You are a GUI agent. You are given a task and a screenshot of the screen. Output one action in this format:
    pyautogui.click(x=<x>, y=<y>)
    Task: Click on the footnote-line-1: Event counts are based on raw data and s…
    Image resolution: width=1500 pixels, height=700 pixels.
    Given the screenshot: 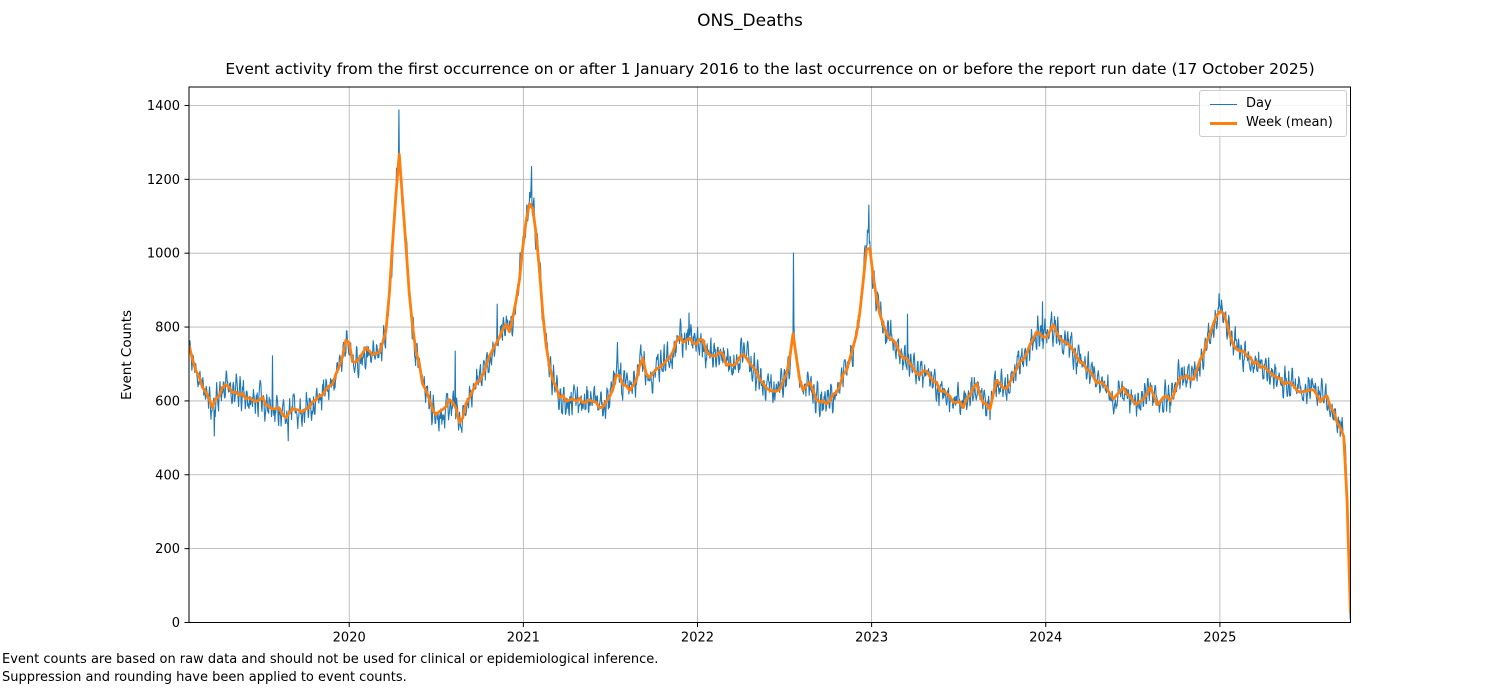 What is the action you would take?
    pyautogui.click(x=330, y=659)
    